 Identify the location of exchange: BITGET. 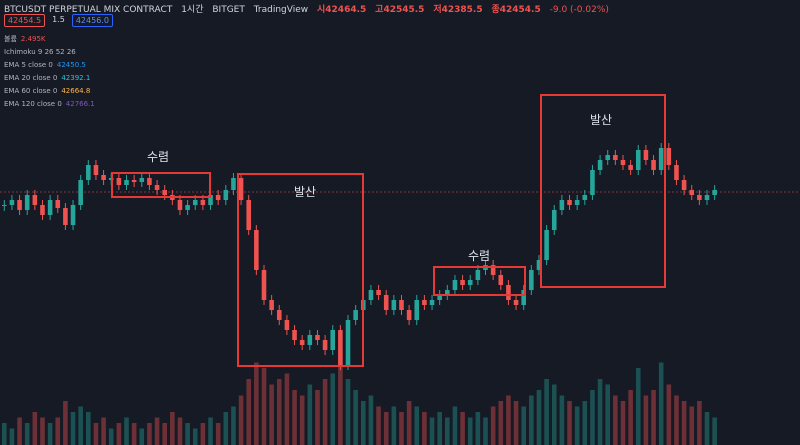
(228, 10).